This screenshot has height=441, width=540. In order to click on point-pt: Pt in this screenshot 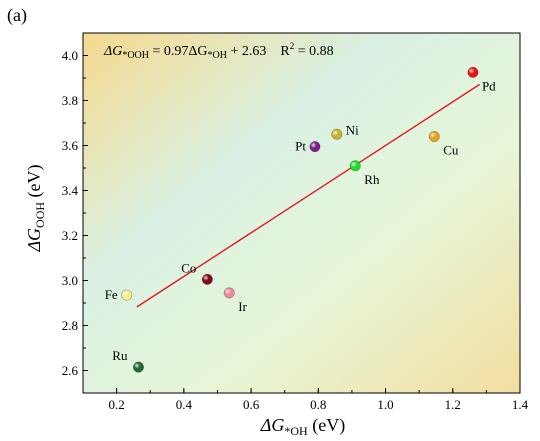, I will do `click(308, 146)`.